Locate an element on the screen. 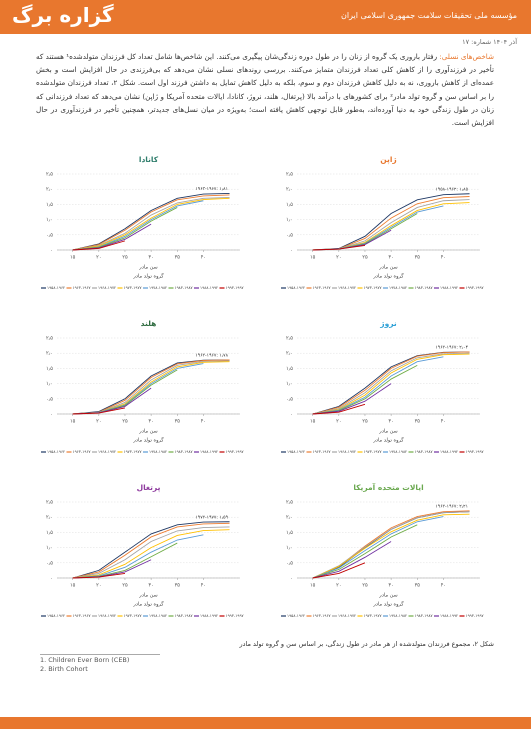 The height and width of the screenshot is (729, 531). footer-bar is located at coordinates (265, 723).